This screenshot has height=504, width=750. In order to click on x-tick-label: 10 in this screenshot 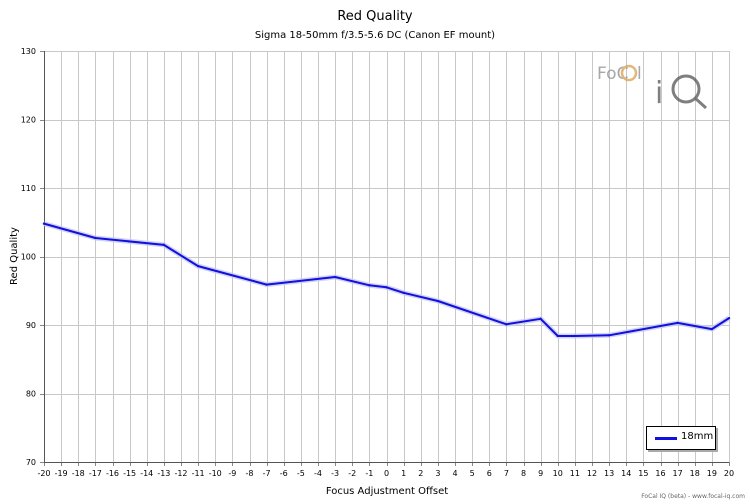, I will do `click(558, 473)`.